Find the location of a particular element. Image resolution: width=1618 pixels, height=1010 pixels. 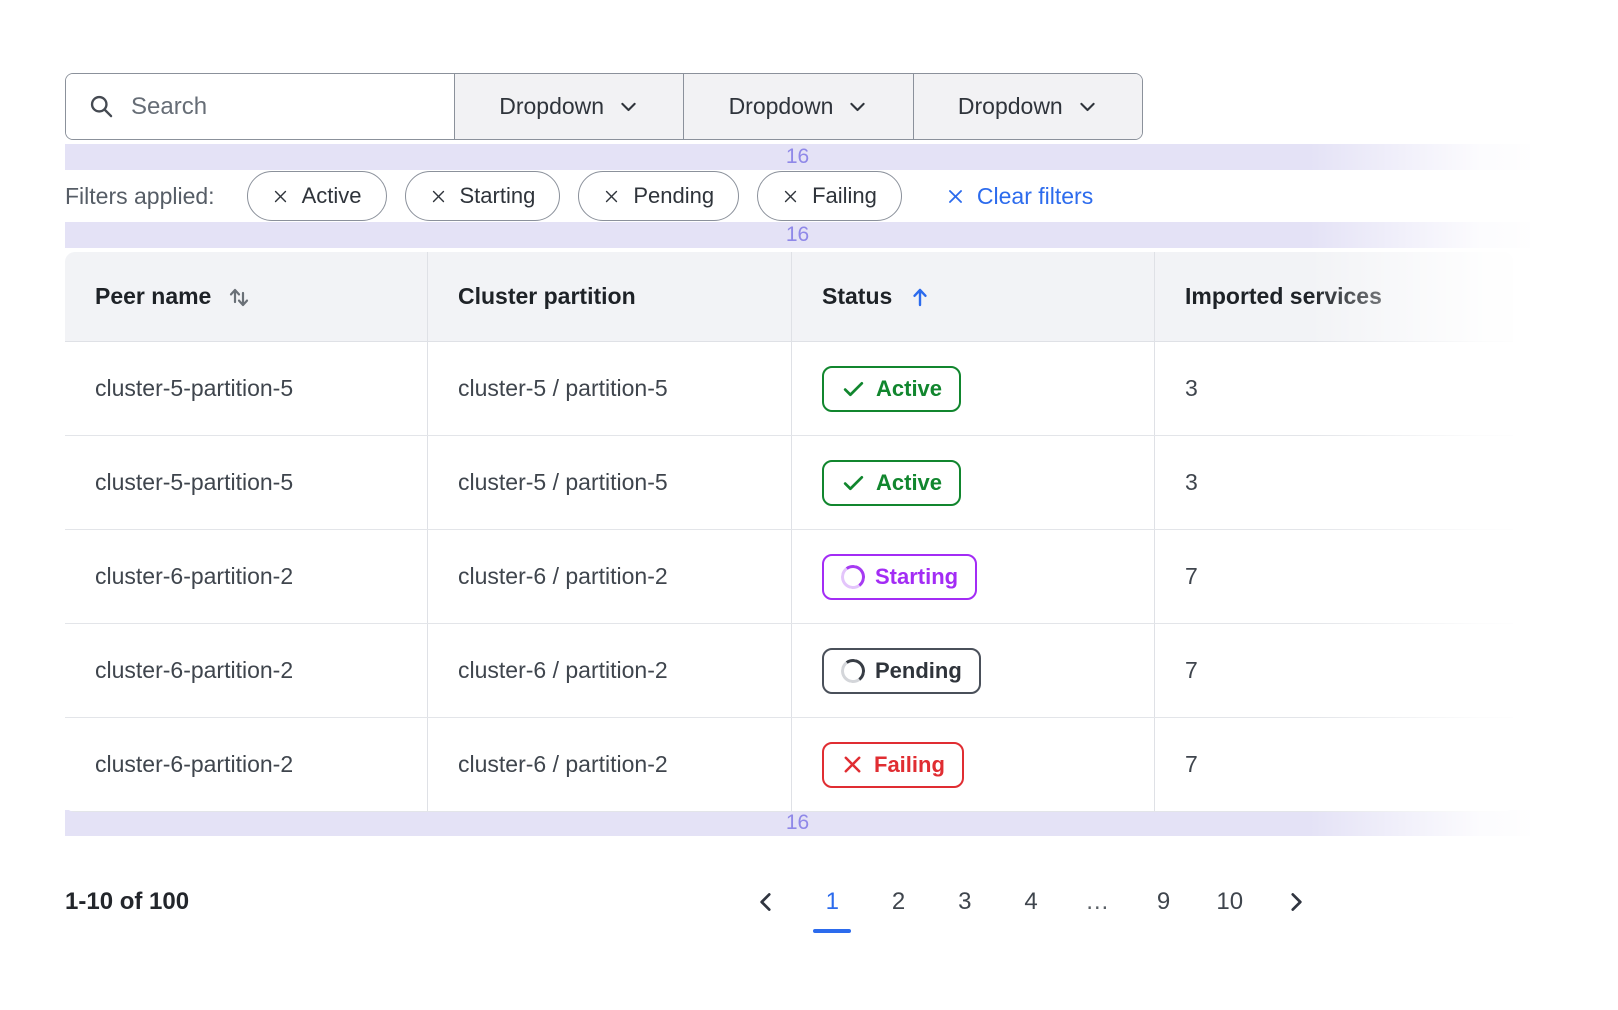

chevron-right-icon is located at coordinates (1296, 902).